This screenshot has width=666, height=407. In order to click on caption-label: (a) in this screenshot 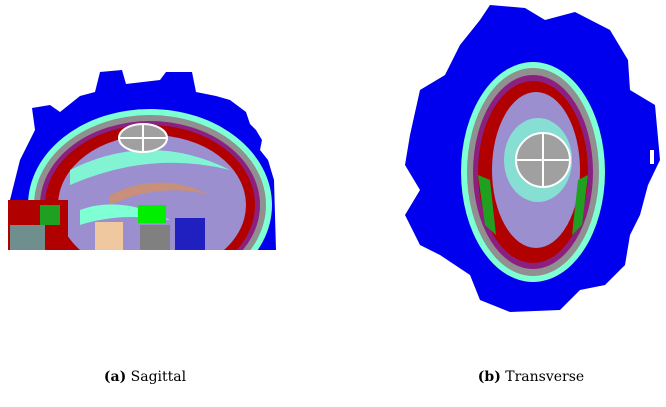, I will do `click(115, 377)`.